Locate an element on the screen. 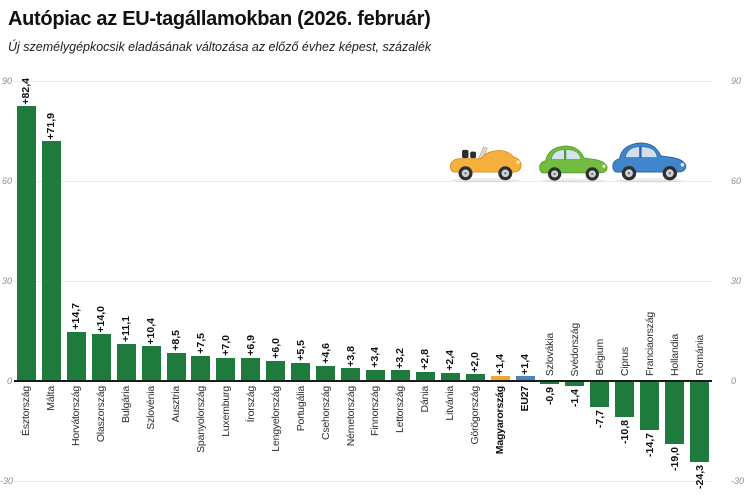 Image resolution: width=750 pixels, height=500 pixels. category-label: Horvátország is located at coordinates (76, 416).